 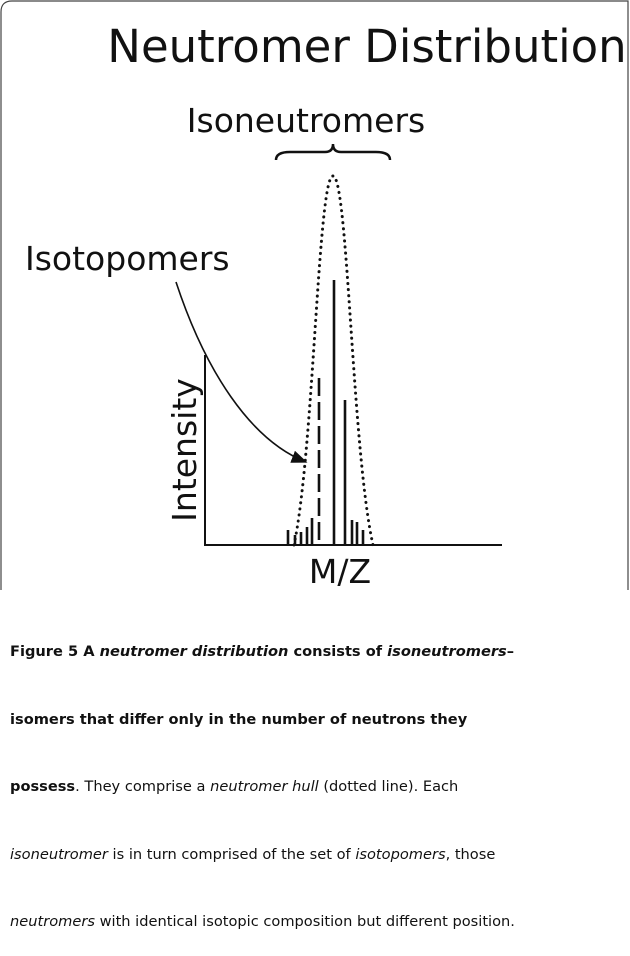 What do you see at coordinates (400, 854) in the screenshot?
I see `caption-term: isotopomers` at bounding box center [400, 854].